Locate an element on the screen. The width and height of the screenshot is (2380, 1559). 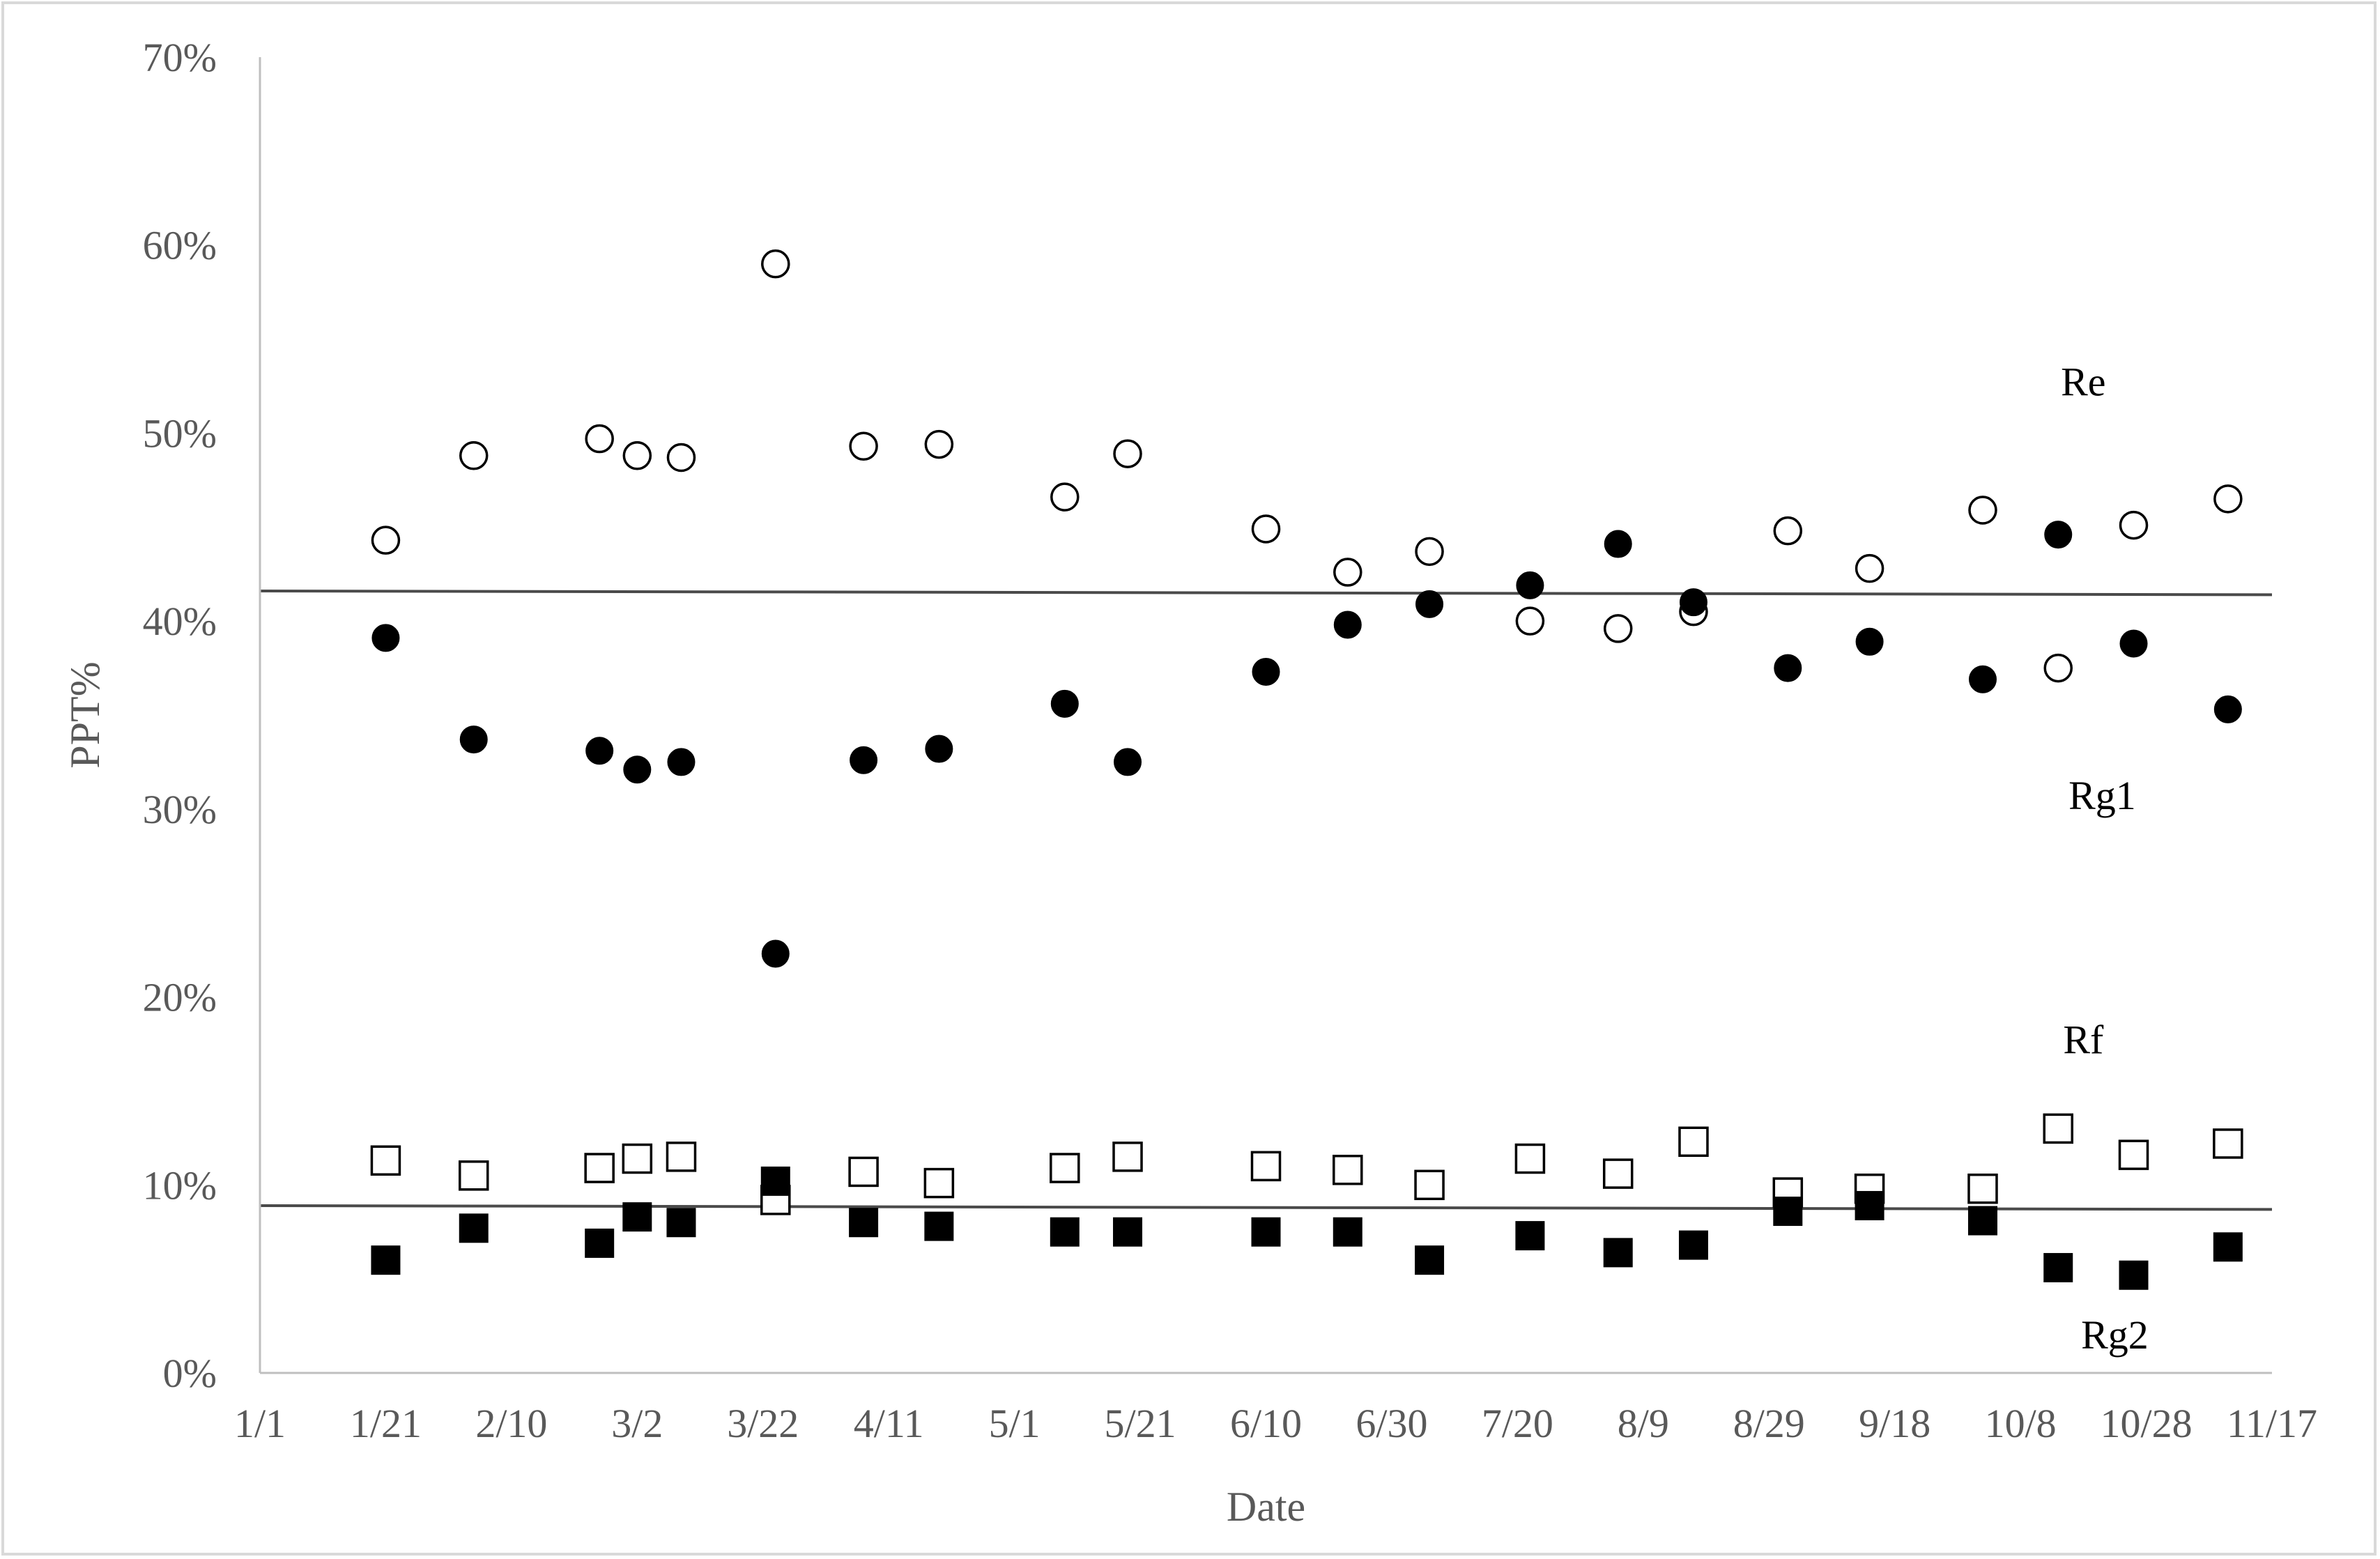
x-tick-label: 10/8 is located at coordinates (2021, 1423).